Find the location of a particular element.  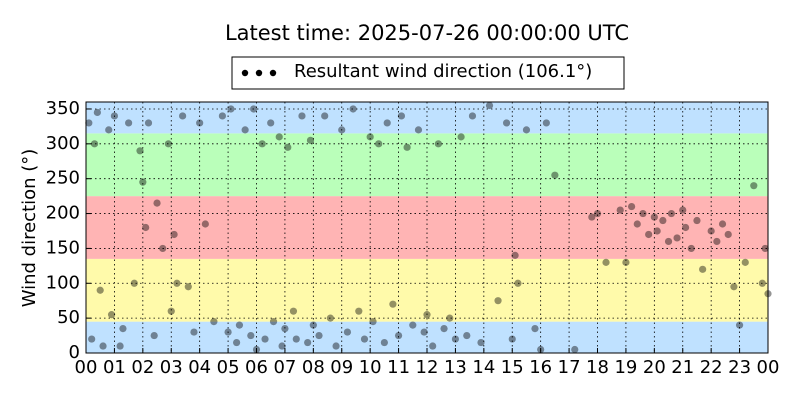

y-tick-label: 350 is located at coordinates (63, 108).